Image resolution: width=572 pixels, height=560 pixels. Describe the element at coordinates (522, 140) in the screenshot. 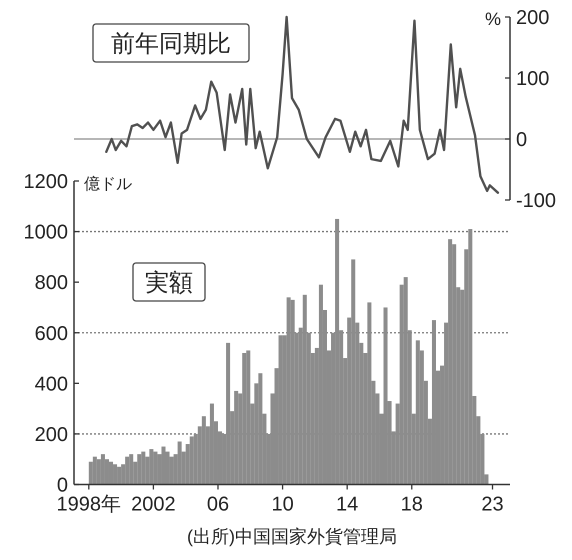

I see `y2-tick-label: 0` at that location.